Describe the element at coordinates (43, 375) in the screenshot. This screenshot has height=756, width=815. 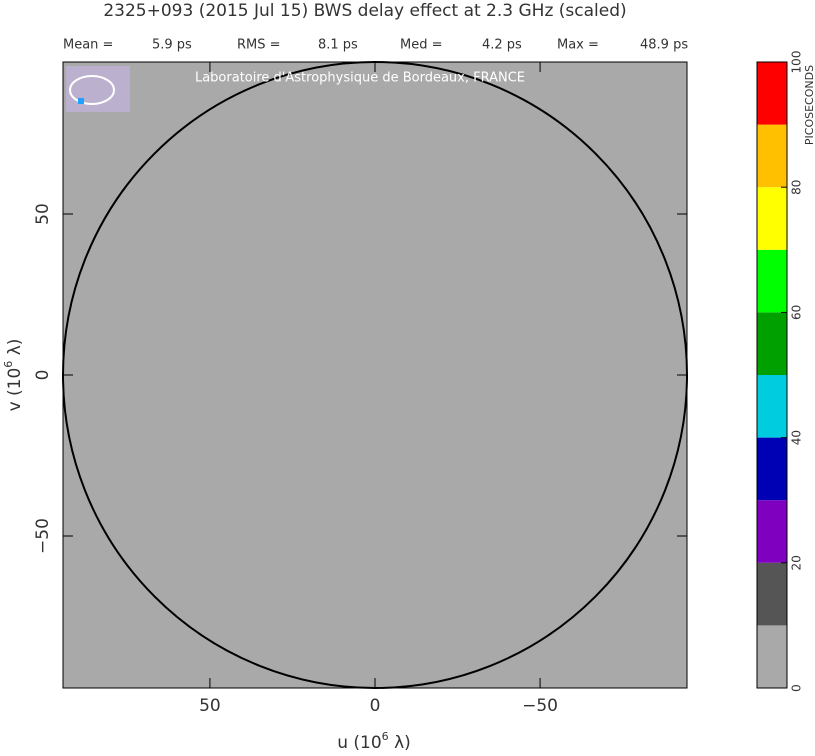
I see `y-tick-label: 0` at that location.